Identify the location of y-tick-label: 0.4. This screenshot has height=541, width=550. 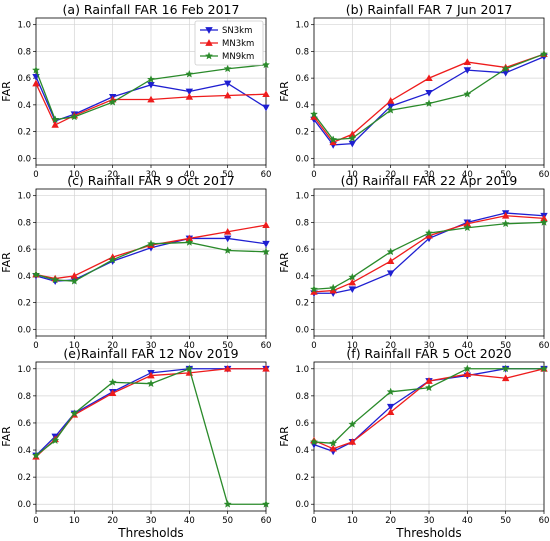
(24, 106).